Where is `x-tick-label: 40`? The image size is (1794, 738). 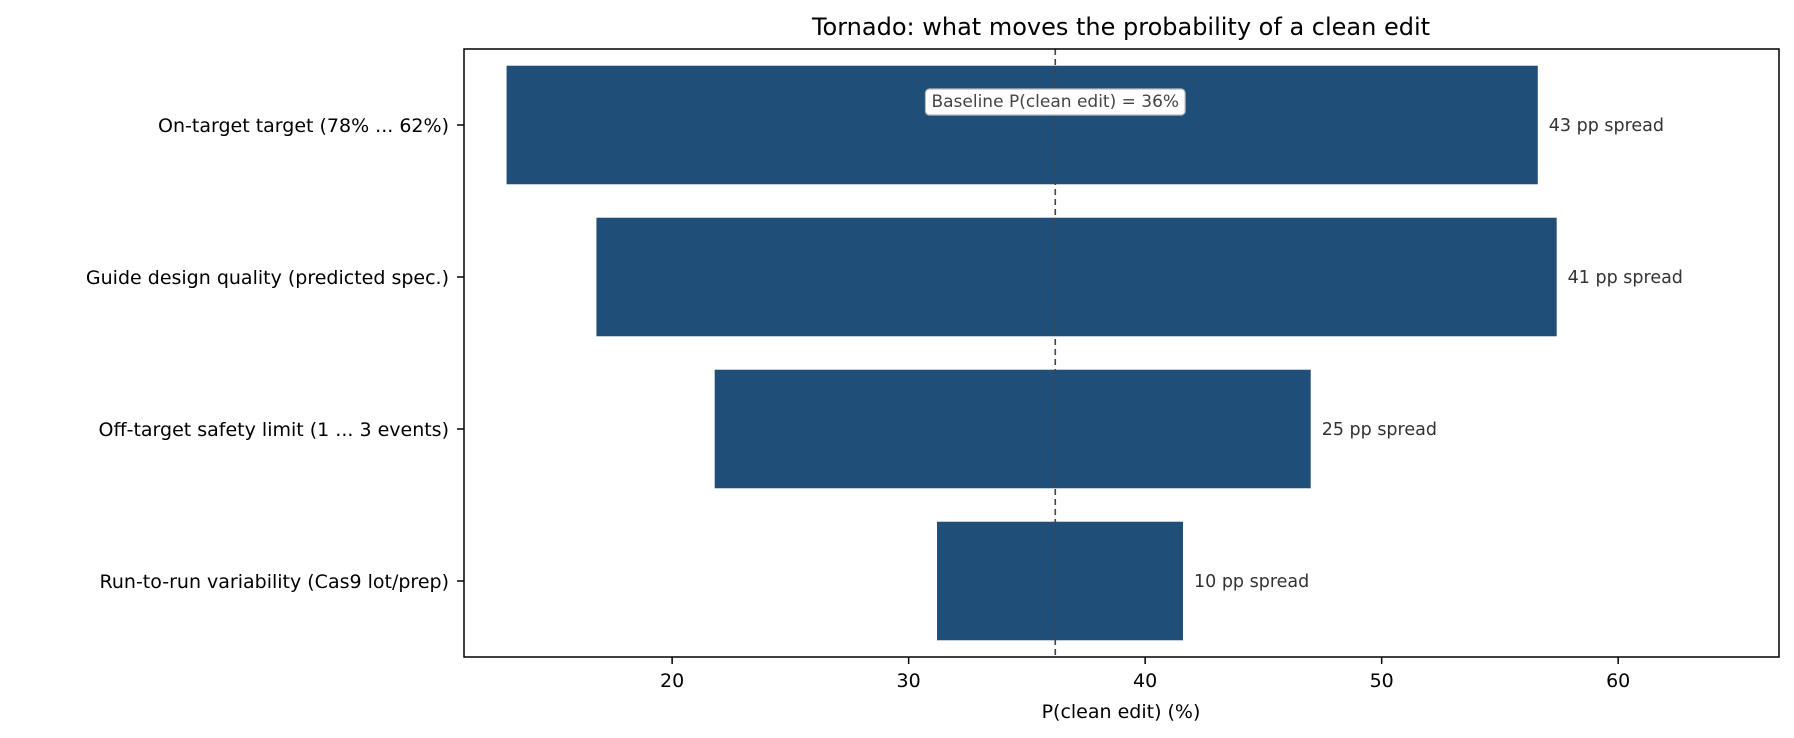 x-tick-label: 40 is located at coordinates (1145, 681).